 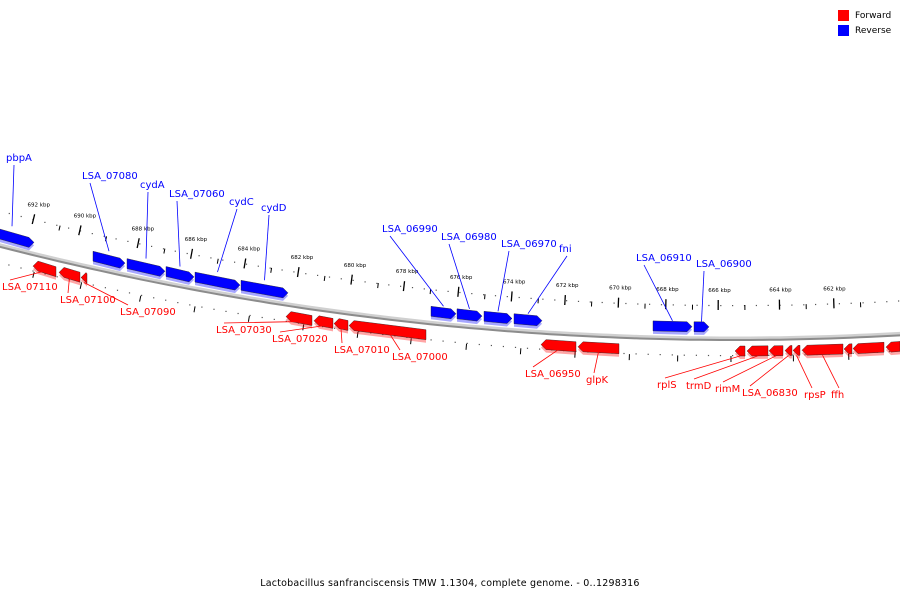 I want to click on gene-arrow-ffh, so click(x=822, y=351).